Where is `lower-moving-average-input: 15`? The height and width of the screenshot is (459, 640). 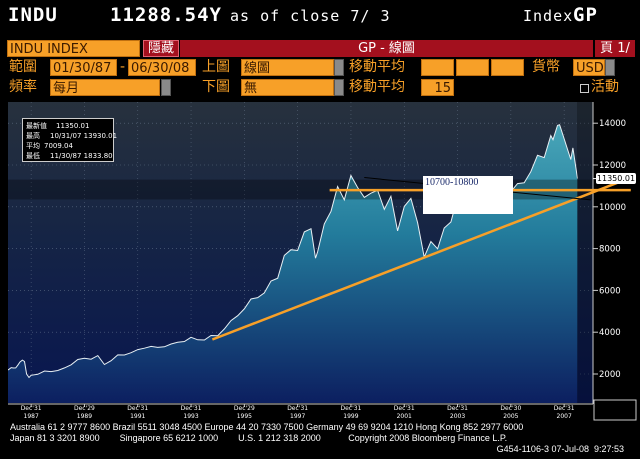 lower-moving-average-input: 15 is located at coordinates (437, 87).